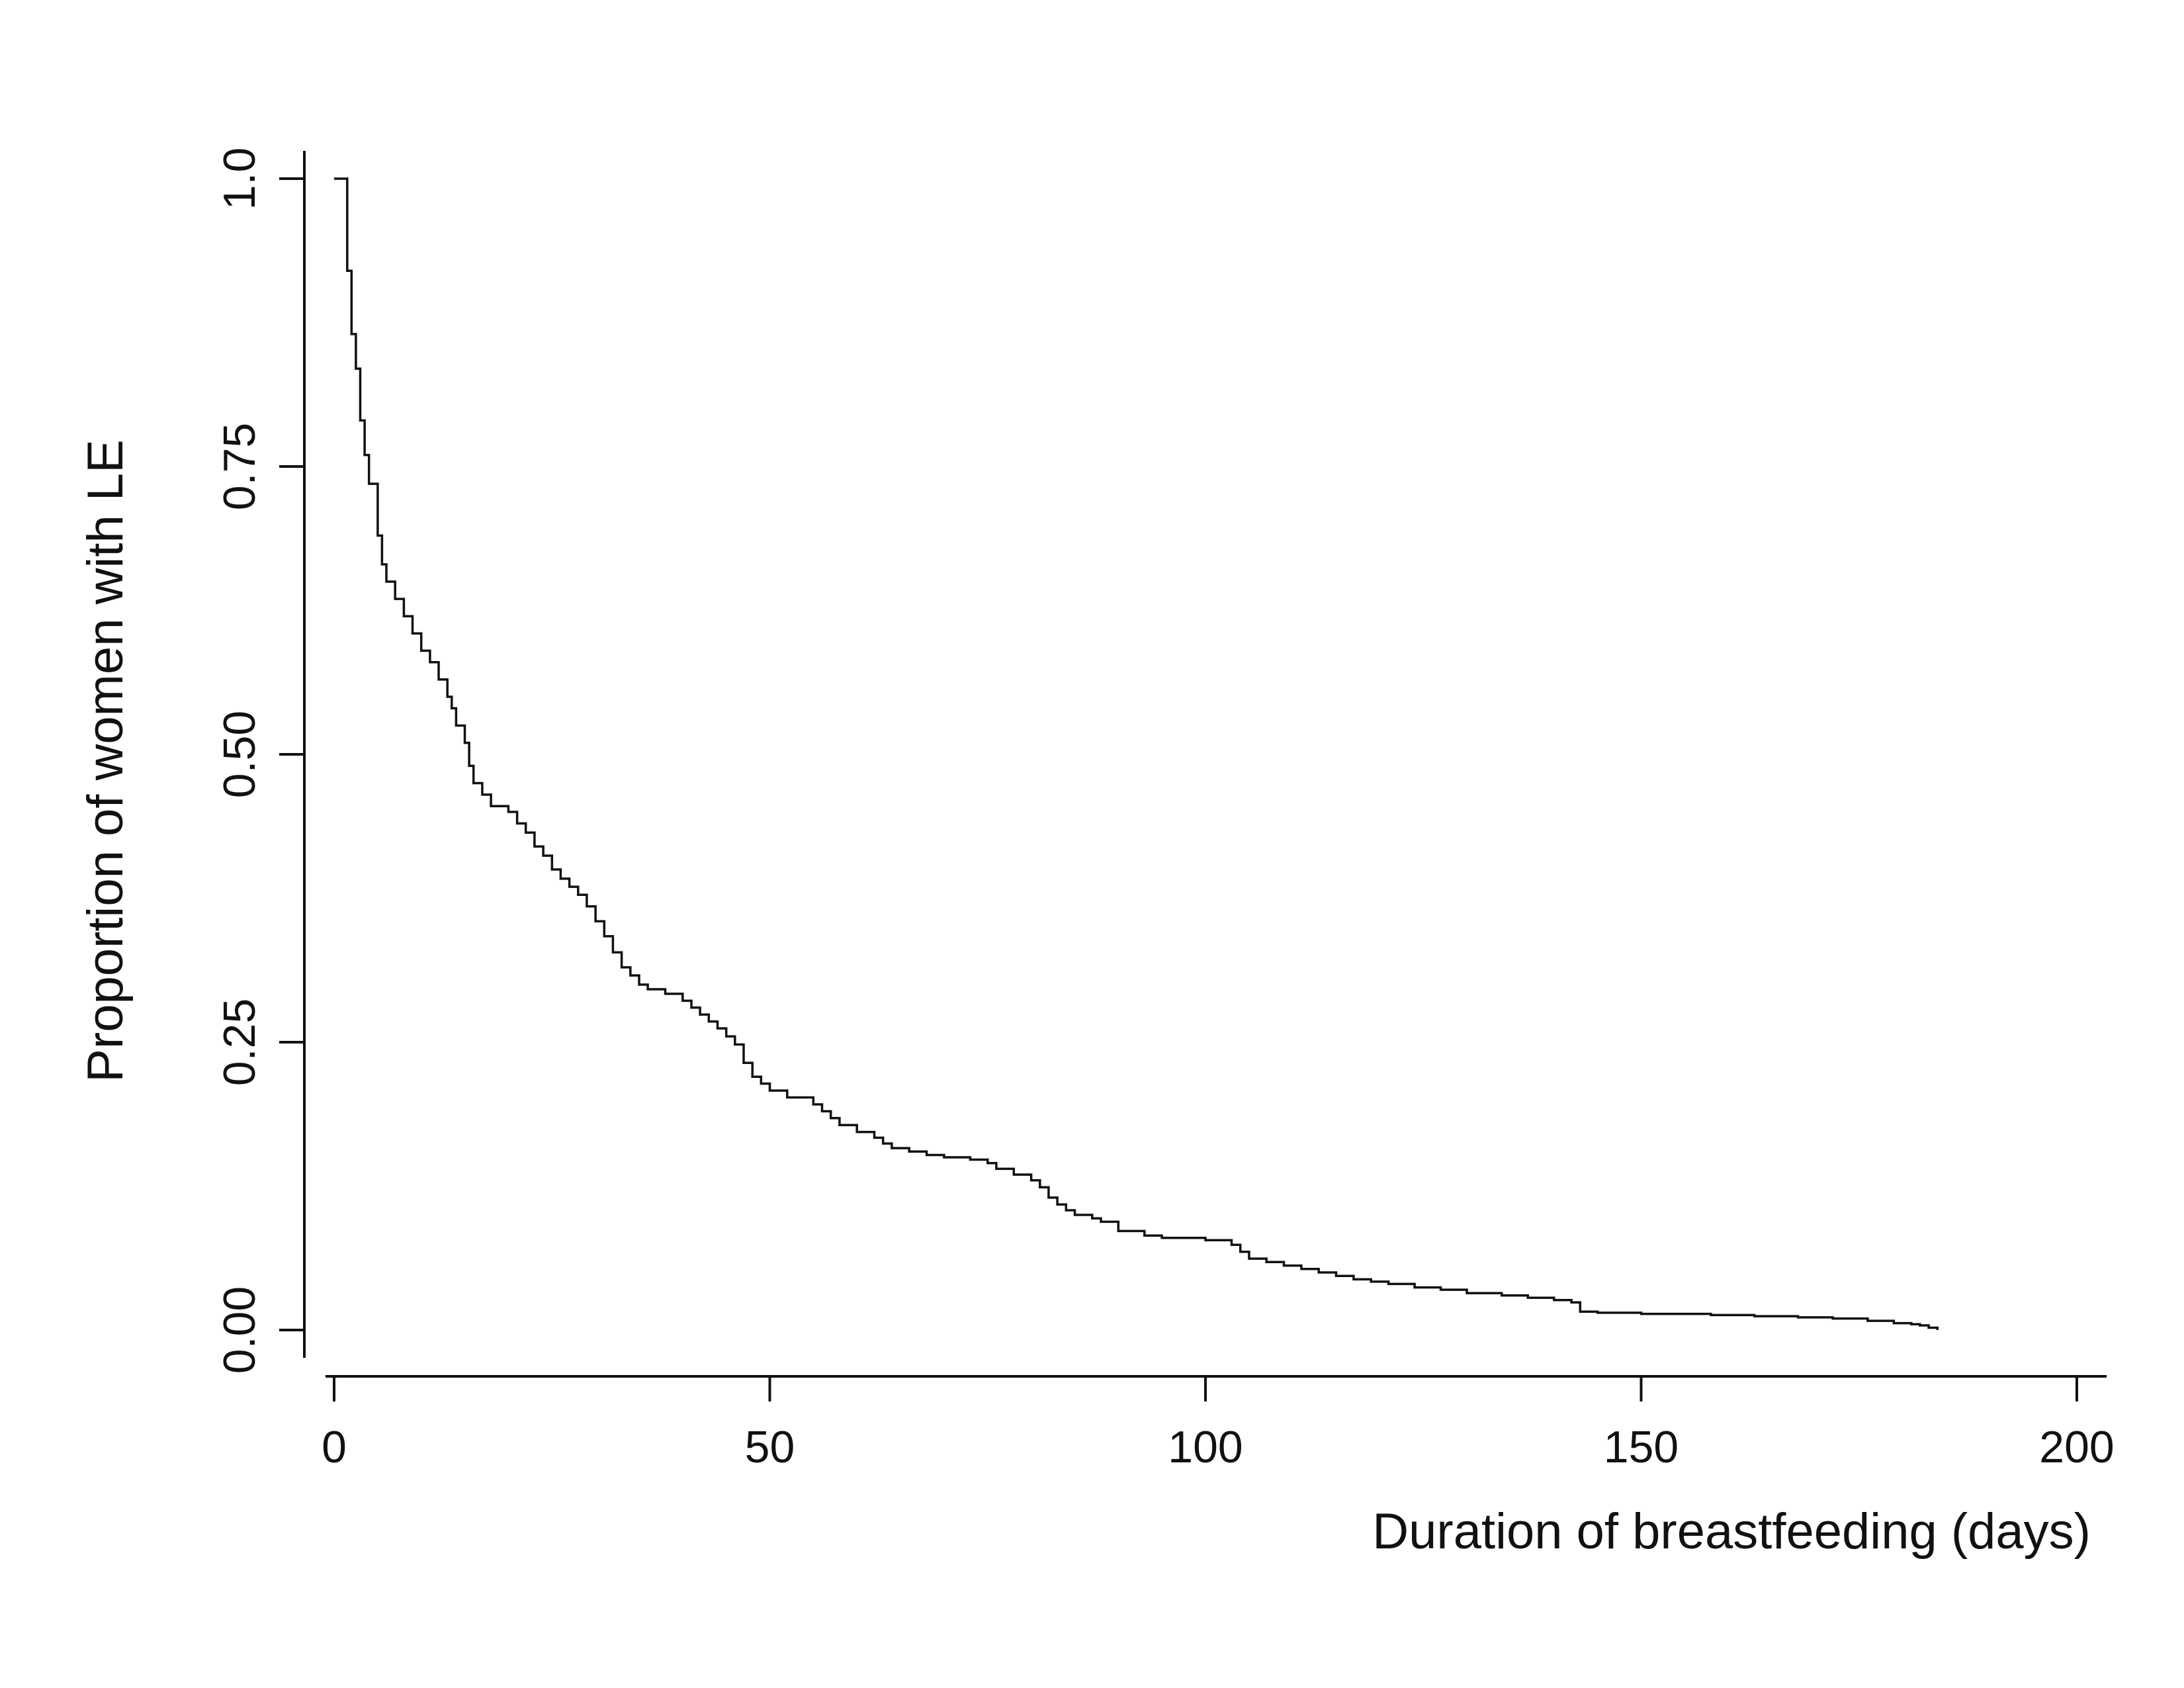 This screenshot has height=1688, width=2184. What do you see at coordinates (770, 1447) in the screenshot?
I see `x-tick-label: 50` at bounding box center [770, 1447].